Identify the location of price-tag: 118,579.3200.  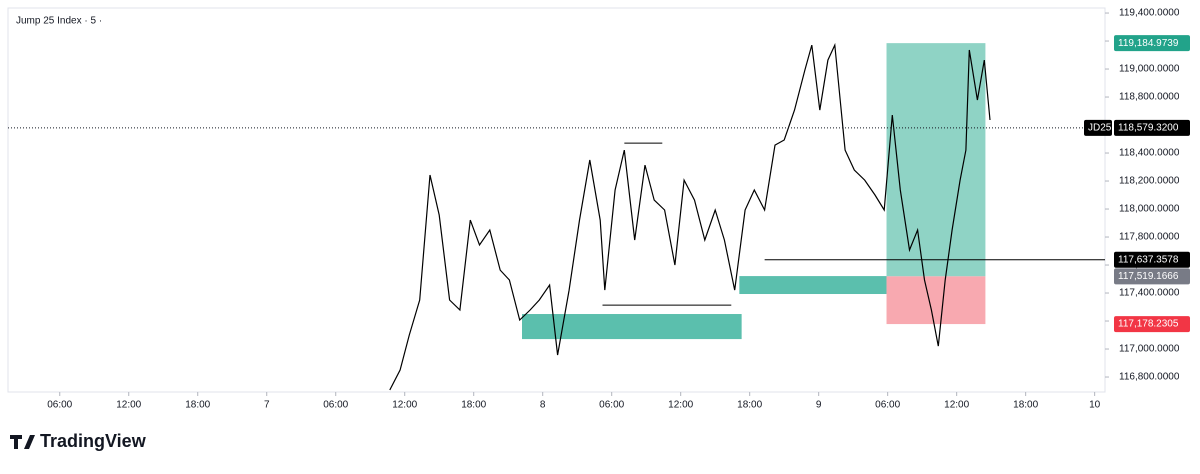
(1148, 128).